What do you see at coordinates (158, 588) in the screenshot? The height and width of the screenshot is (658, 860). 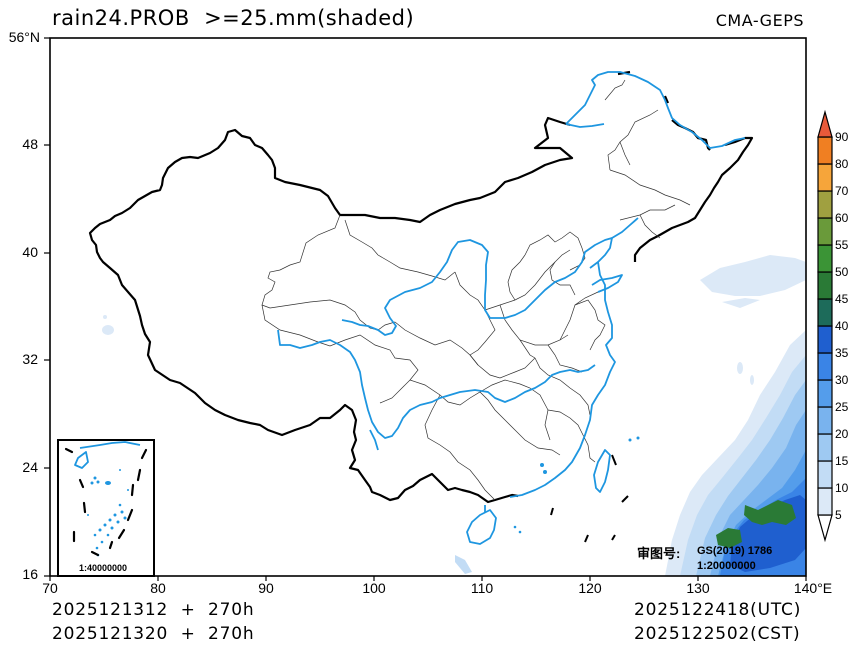 I see `x-tick-80: 80` at bounding box center [158, 588].